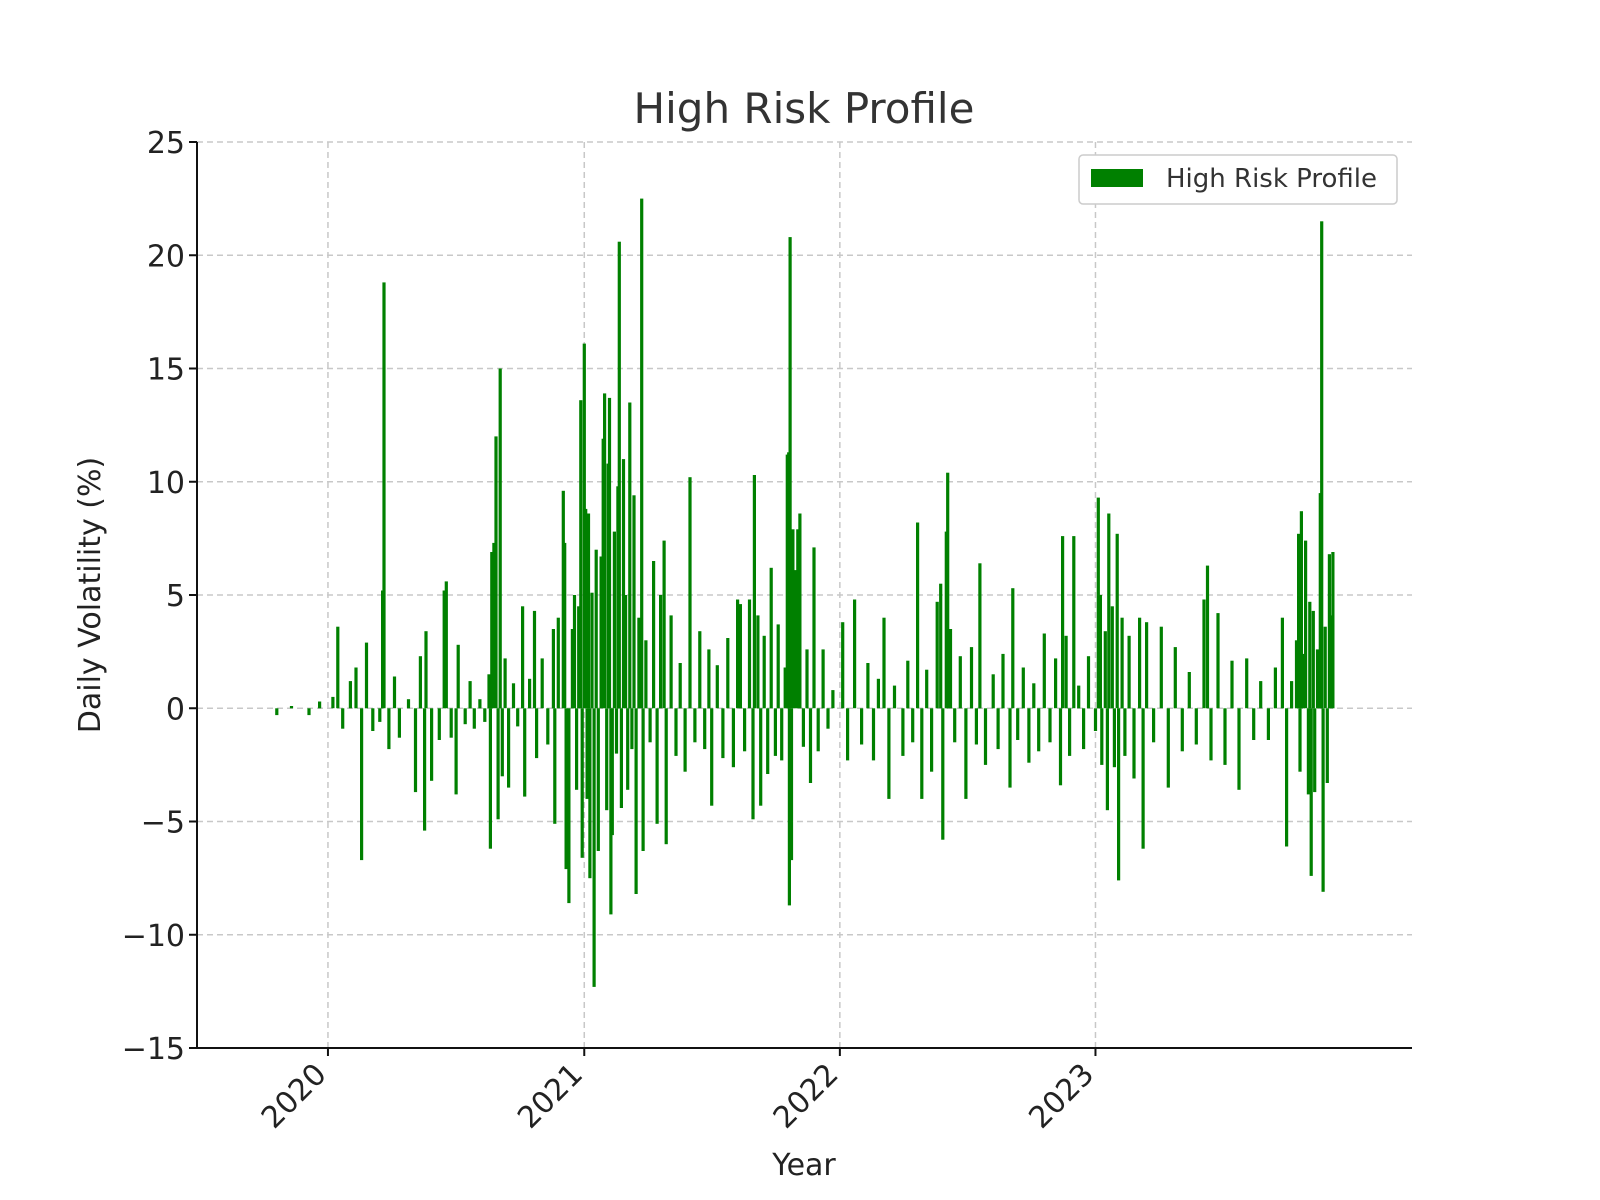 The image size is (1600, 1200). Describe the element at coordinates (1271, 179) in the screenshot. I see `legend-label: High Risk Profile` at that location.